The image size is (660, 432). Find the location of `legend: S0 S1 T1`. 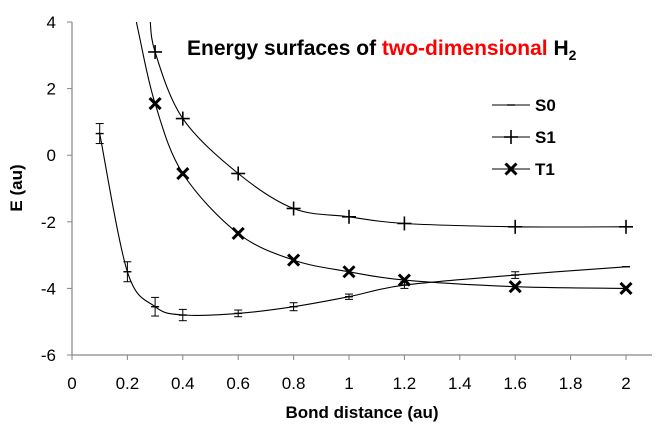

legend: S0 S1 T1 is located at coordinates (524, 137).